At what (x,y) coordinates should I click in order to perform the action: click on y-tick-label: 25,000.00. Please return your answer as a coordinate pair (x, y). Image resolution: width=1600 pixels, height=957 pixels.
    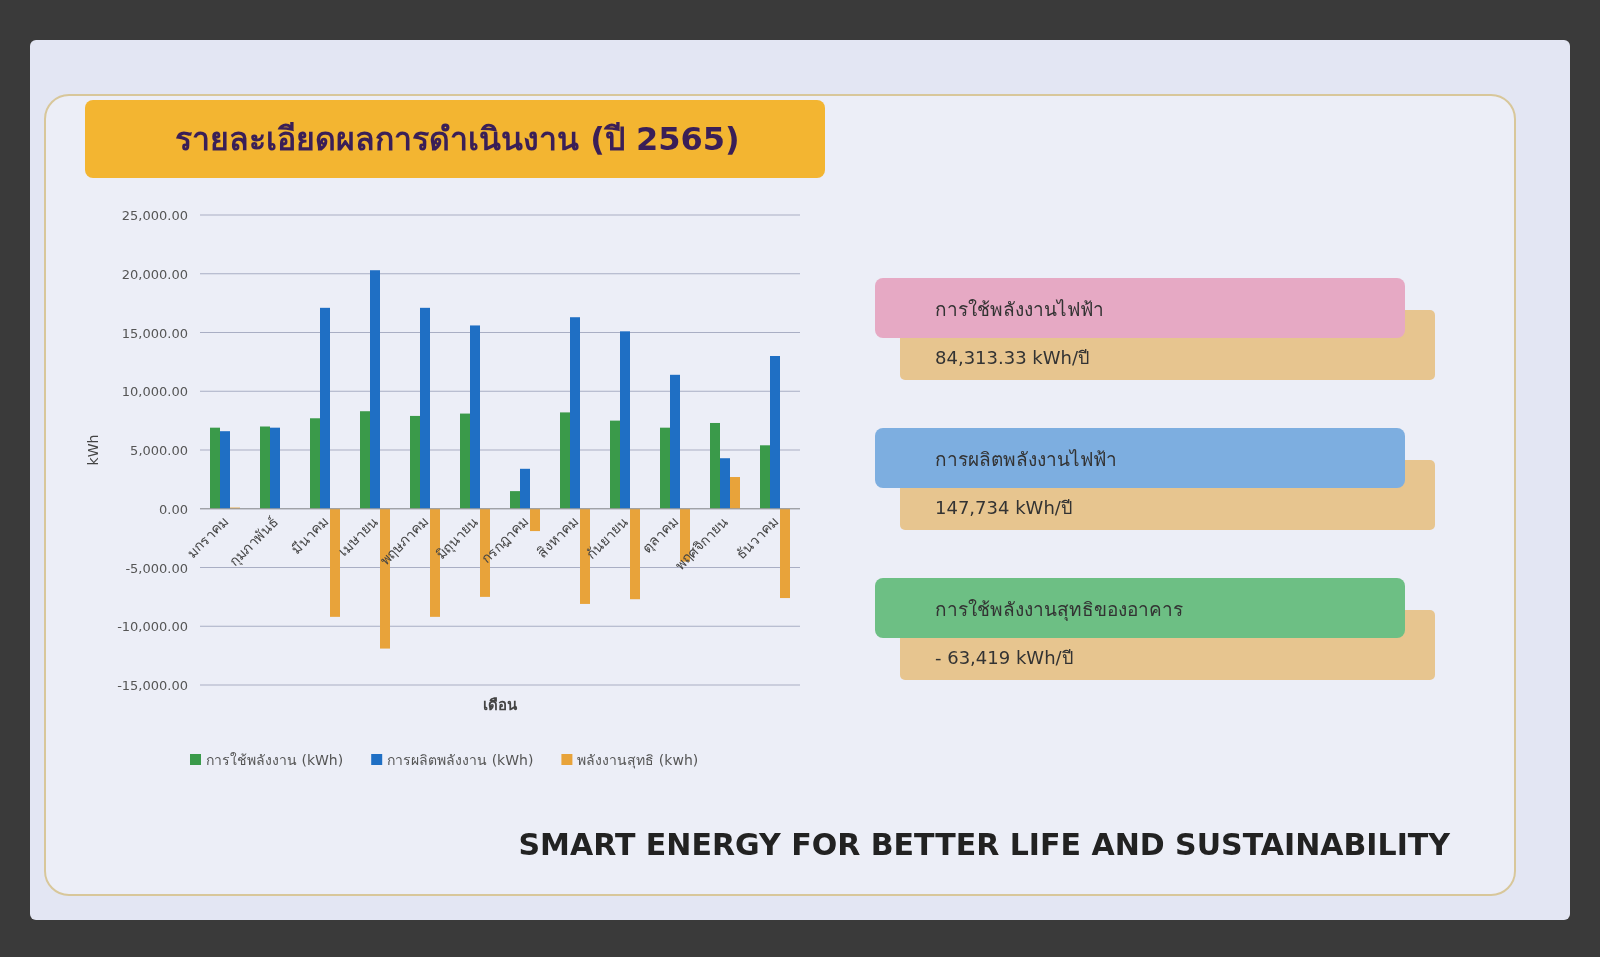
    Looking at the image, I should click on (154, 215).